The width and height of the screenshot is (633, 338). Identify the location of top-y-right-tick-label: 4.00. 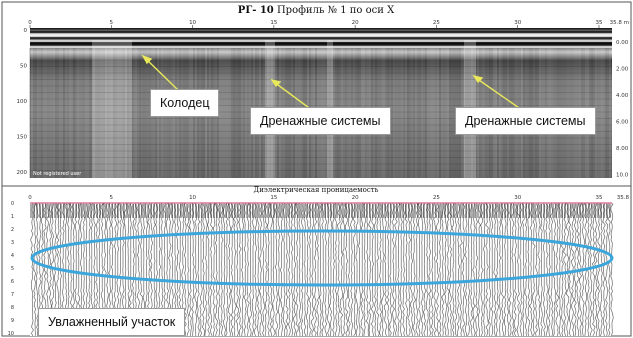
(622, 96).